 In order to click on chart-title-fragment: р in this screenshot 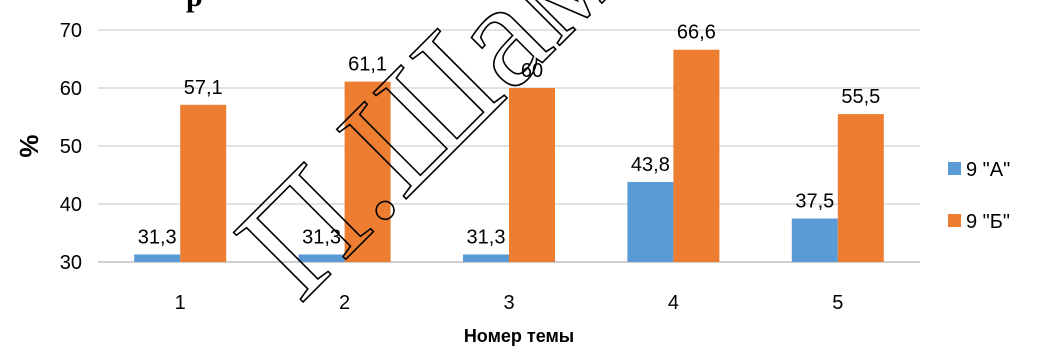, I will do `click(194, 6)`.